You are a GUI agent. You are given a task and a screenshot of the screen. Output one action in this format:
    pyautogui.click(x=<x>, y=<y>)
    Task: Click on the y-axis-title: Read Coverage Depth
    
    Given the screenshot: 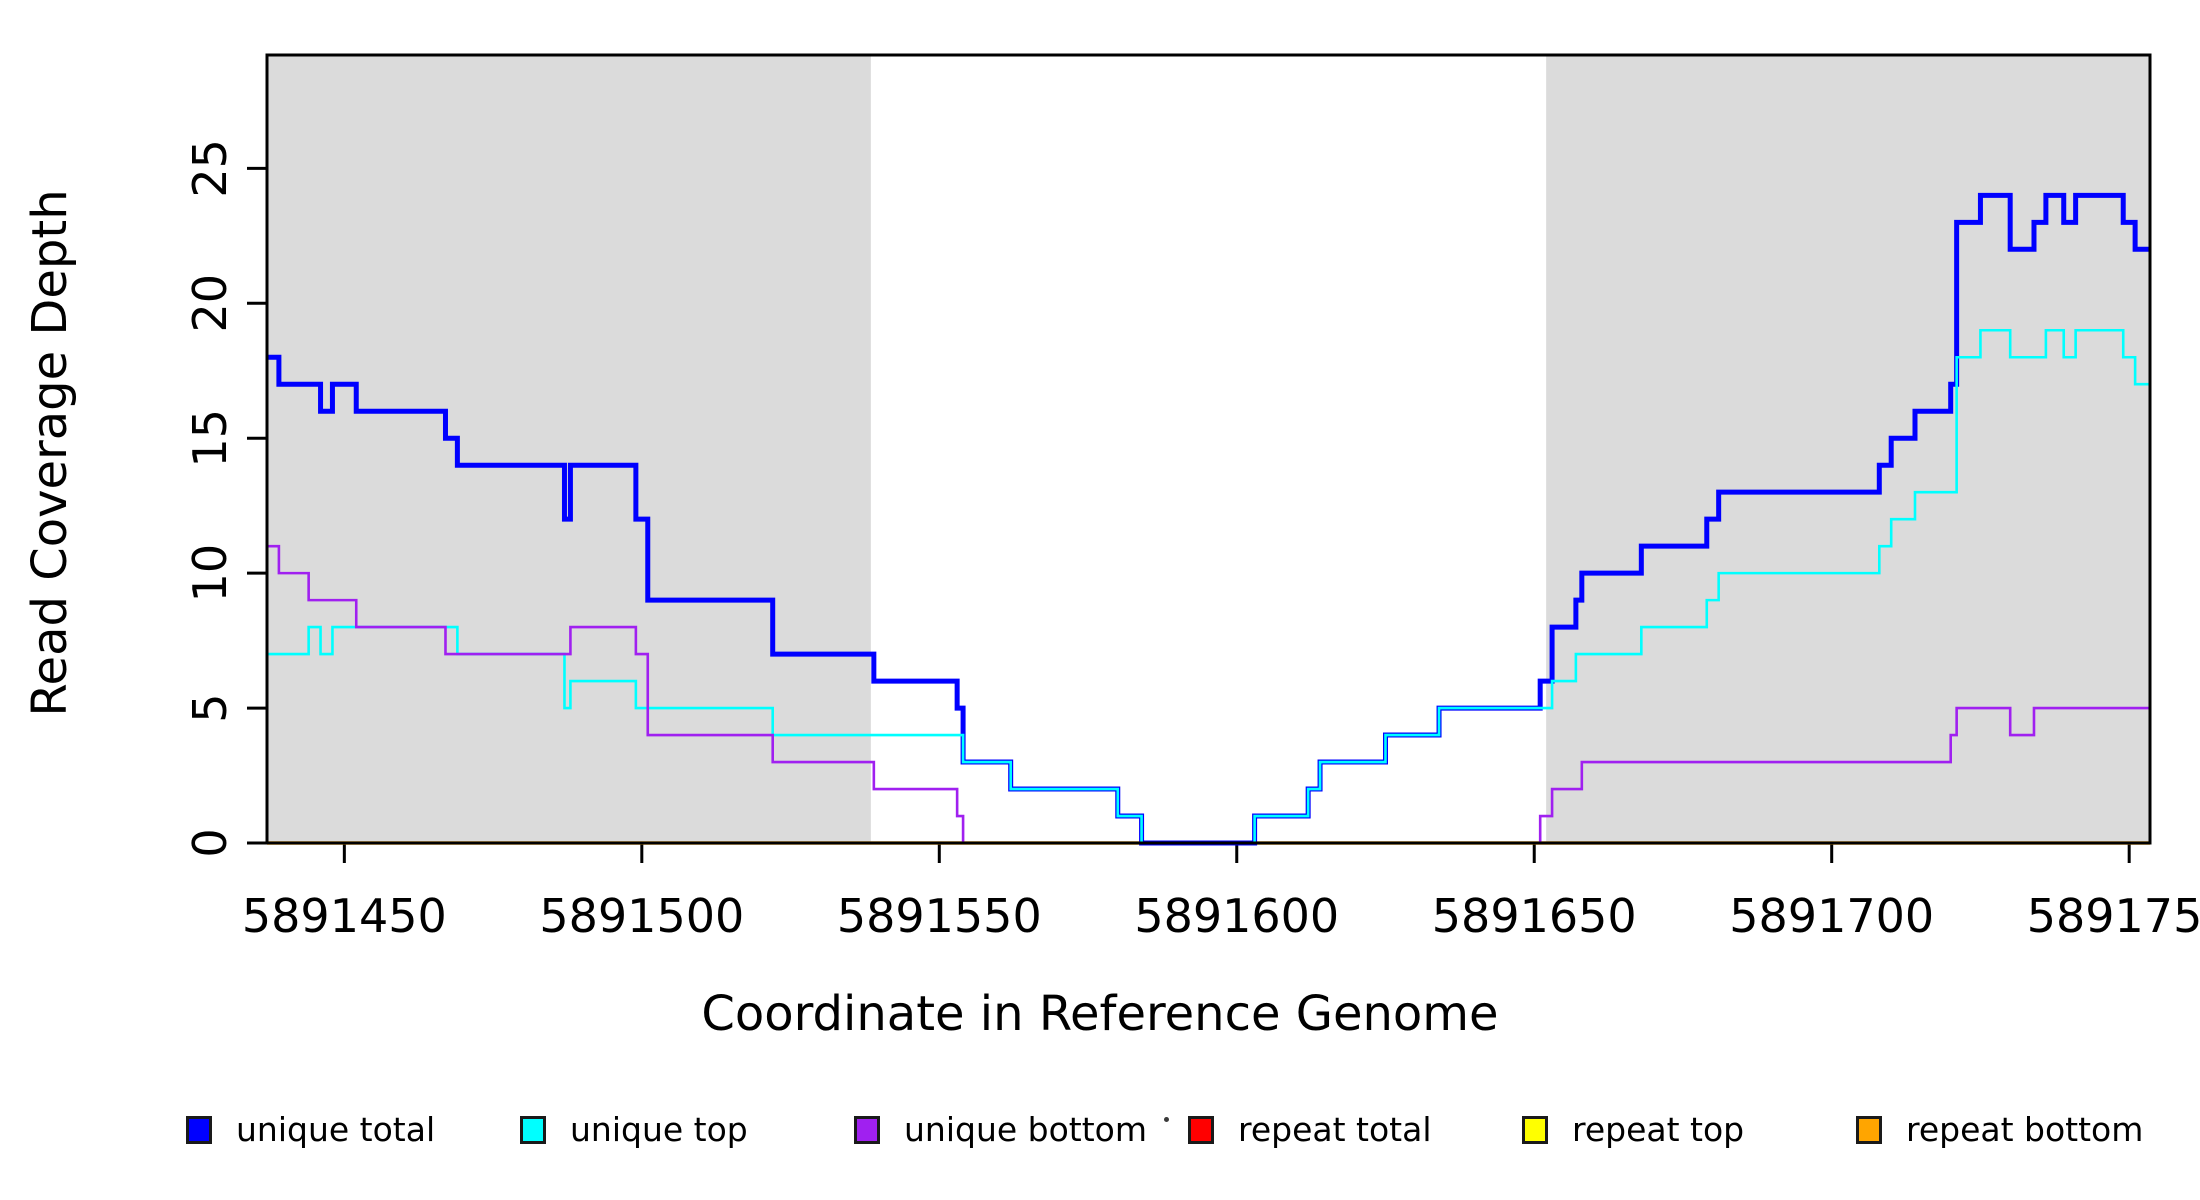 What is the action you would take?
    pyautogui.click(x=50, y=453)
    